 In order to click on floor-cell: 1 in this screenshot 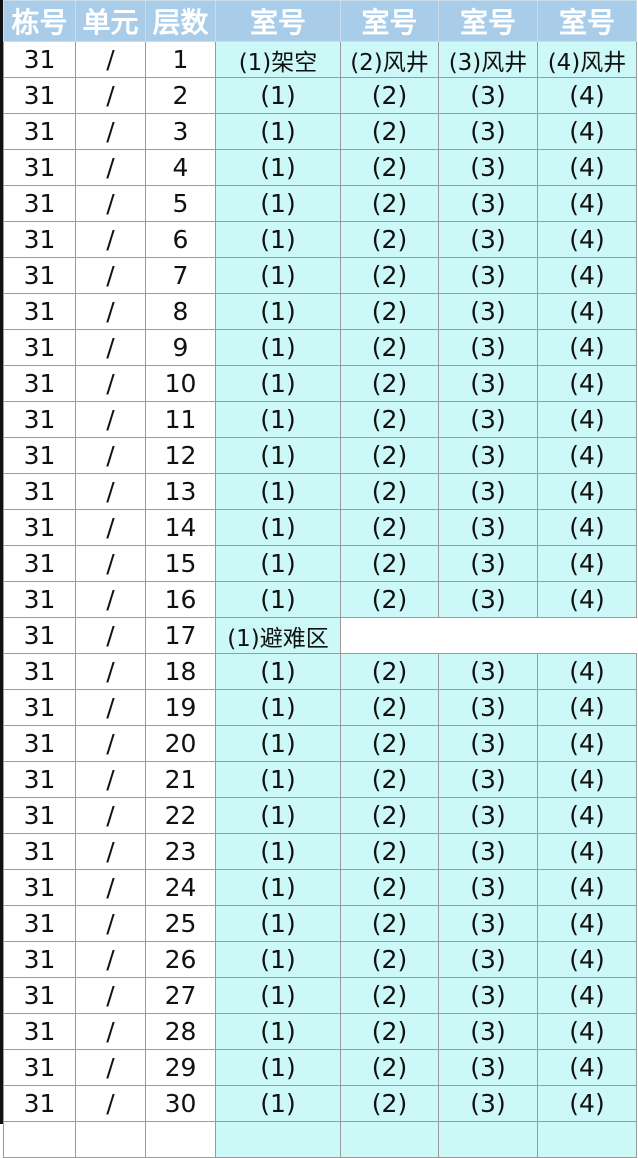, I will do `click(180, 59)`.